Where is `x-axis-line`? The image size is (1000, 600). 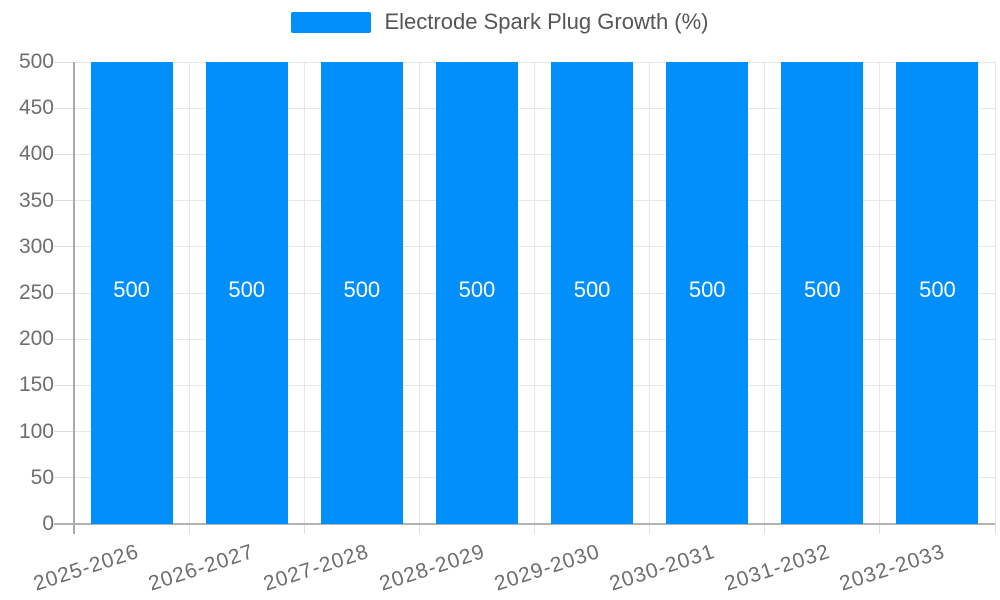
x-axis-line is located at coordinates (524, 524).